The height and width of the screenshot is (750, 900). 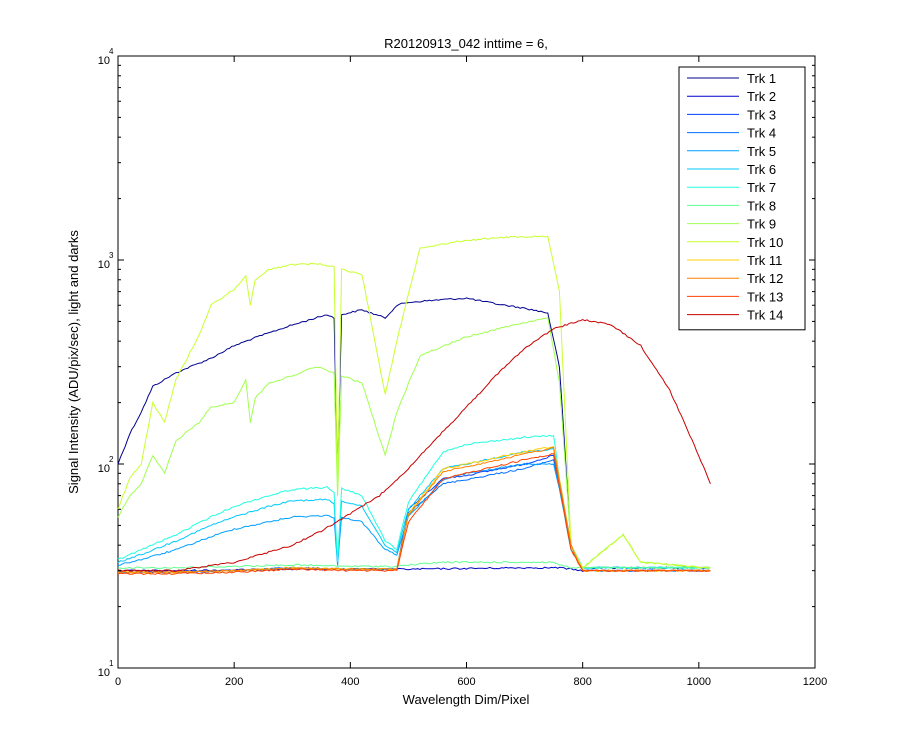 I want to click on y-tick-exponent: 1, so click(x=111, y=663).